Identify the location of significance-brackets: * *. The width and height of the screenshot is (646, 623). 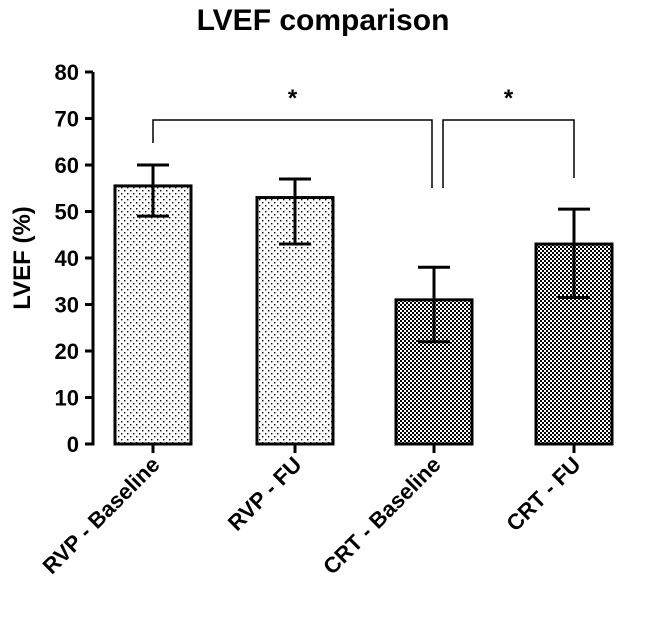
(363, 136).